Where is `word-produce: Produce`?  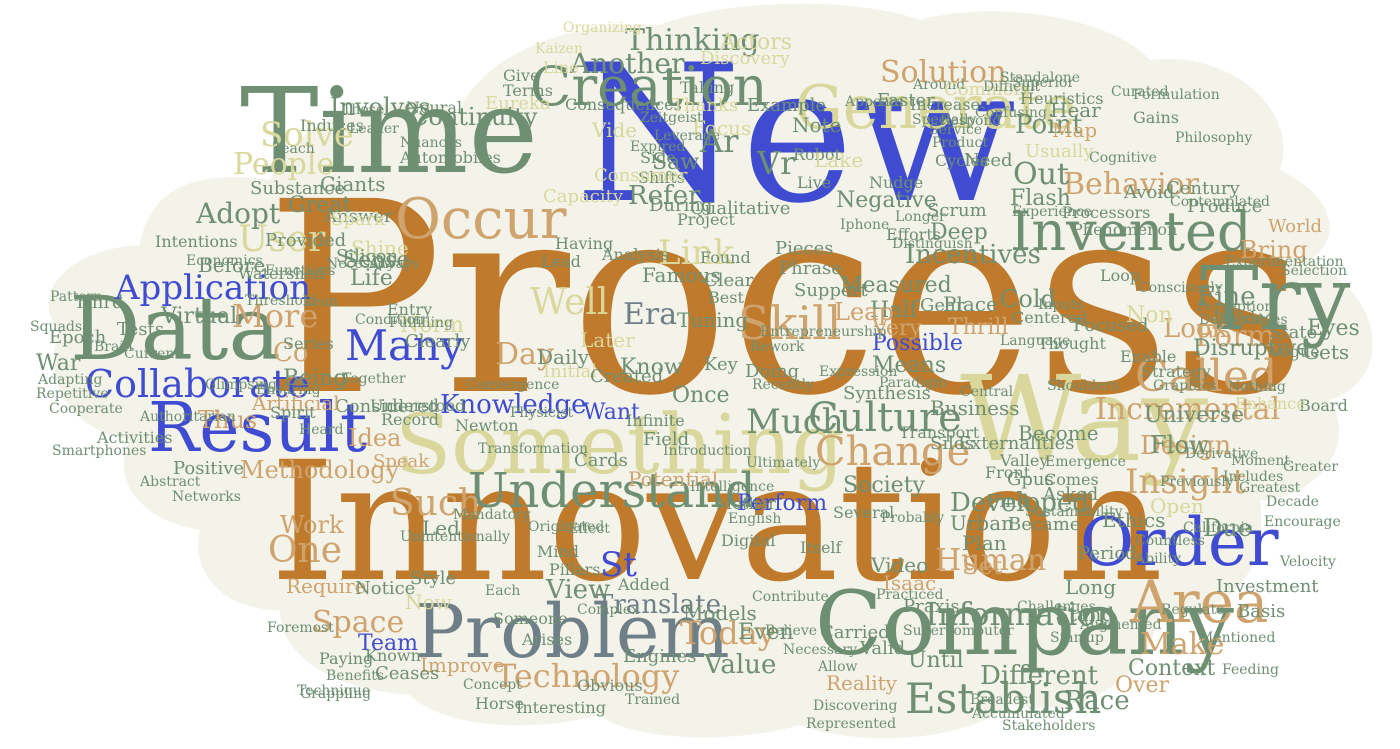
word-produce: Produce is located at coordinates (1225, 206).